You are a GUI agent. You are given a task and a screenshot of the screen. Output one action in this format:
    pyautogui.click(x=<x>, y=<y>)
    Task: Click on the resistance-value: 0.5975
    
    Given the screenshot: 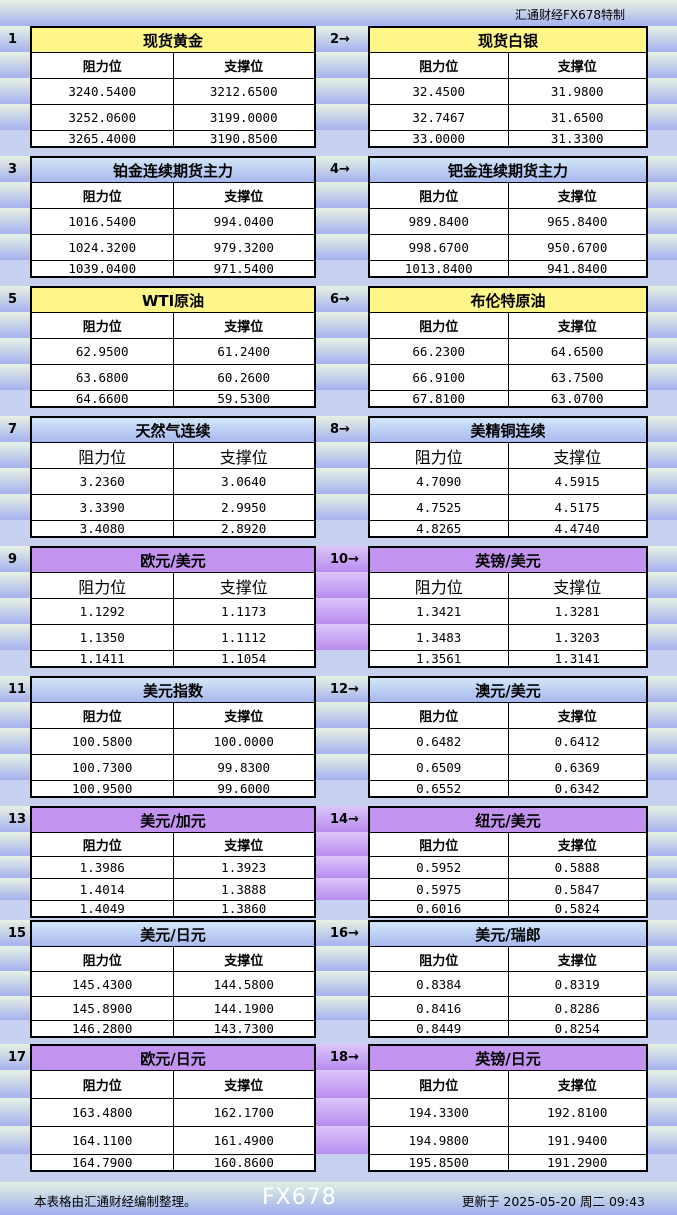 What is the action you would take?
    pyautogui.click(x=439, y=889)
    